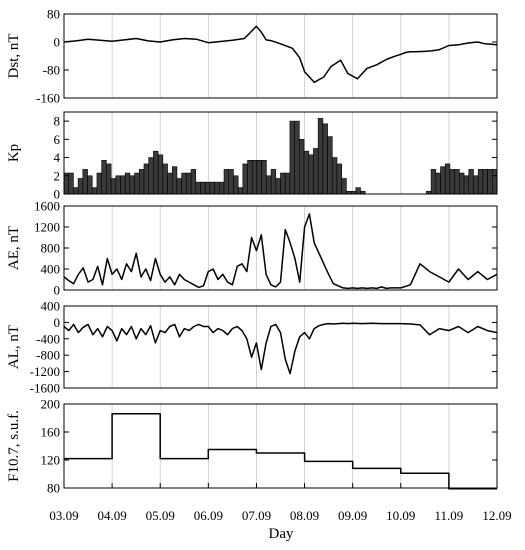 Image resolution: width=525 pixels, height=550 pixels. Describe the element at coordinates (160, 515) in the screenshot. I see `x-tick-label: 05.09` at that location.